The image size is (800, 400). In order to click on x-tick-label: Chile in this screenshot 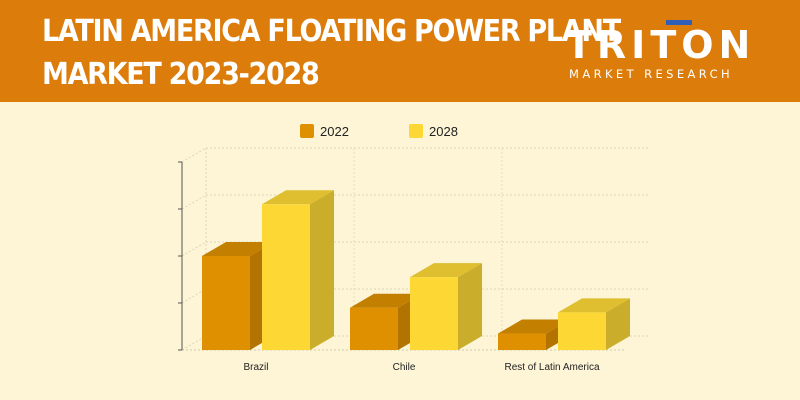, I will do `click(404, 367)`.